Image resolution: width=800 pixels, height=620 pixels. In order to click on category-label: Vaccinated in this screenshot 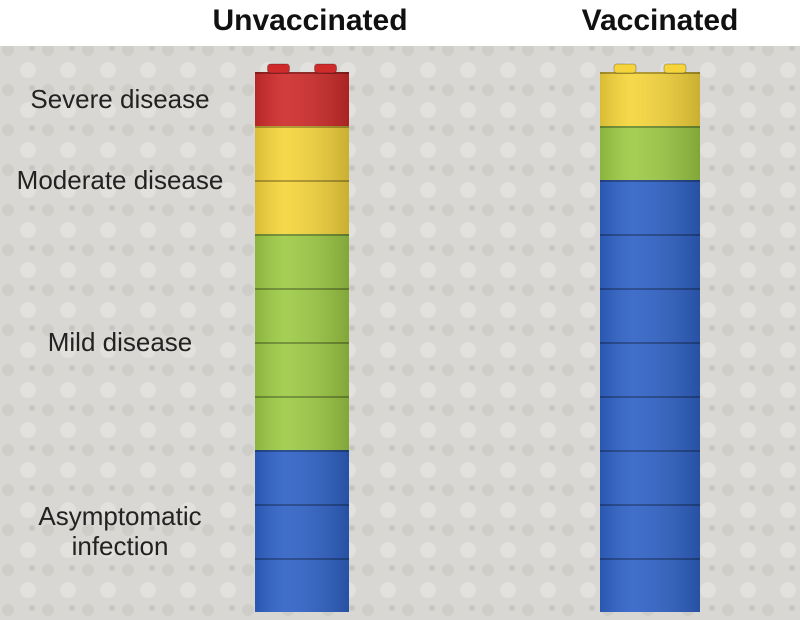, I will do `click(660, 20)`.